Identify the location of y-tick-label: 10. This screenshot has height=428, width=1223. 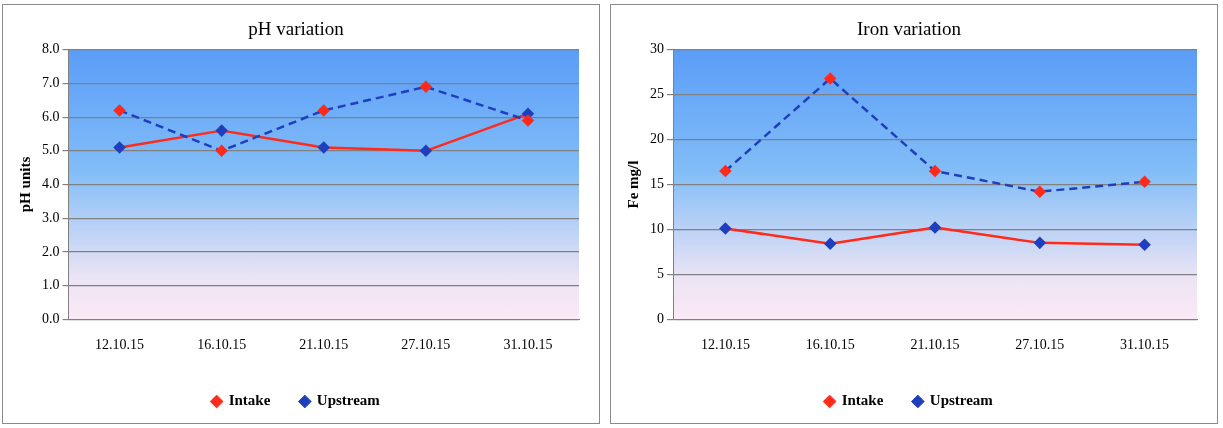
(657, 229).